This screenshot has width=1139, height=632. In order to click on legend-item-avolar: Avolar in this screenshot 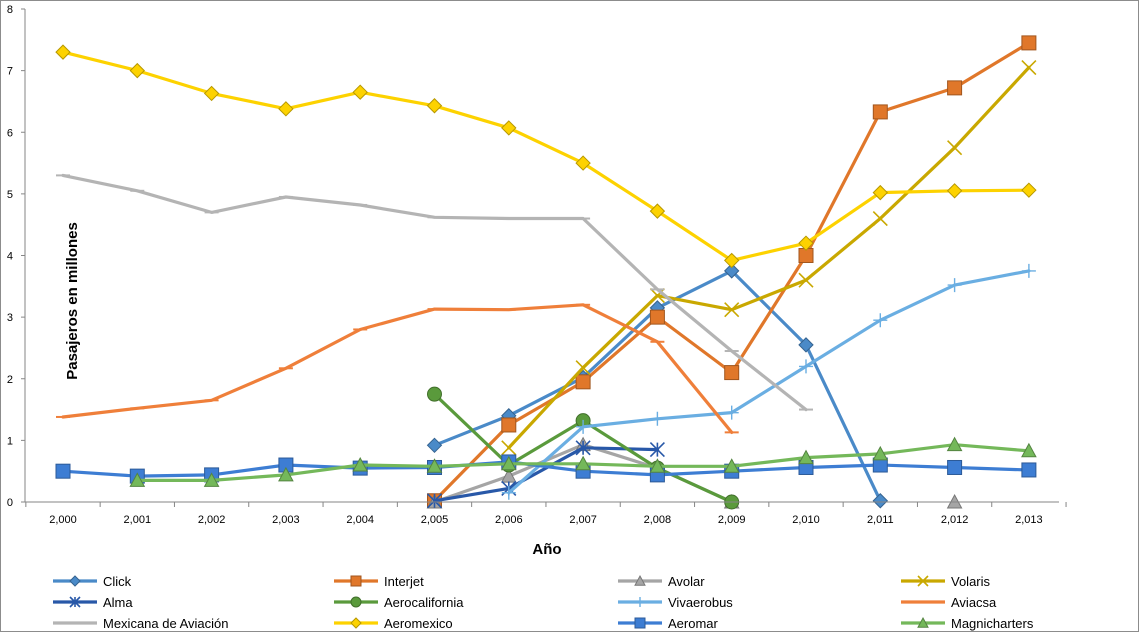, I will do `click(661, 581)`.